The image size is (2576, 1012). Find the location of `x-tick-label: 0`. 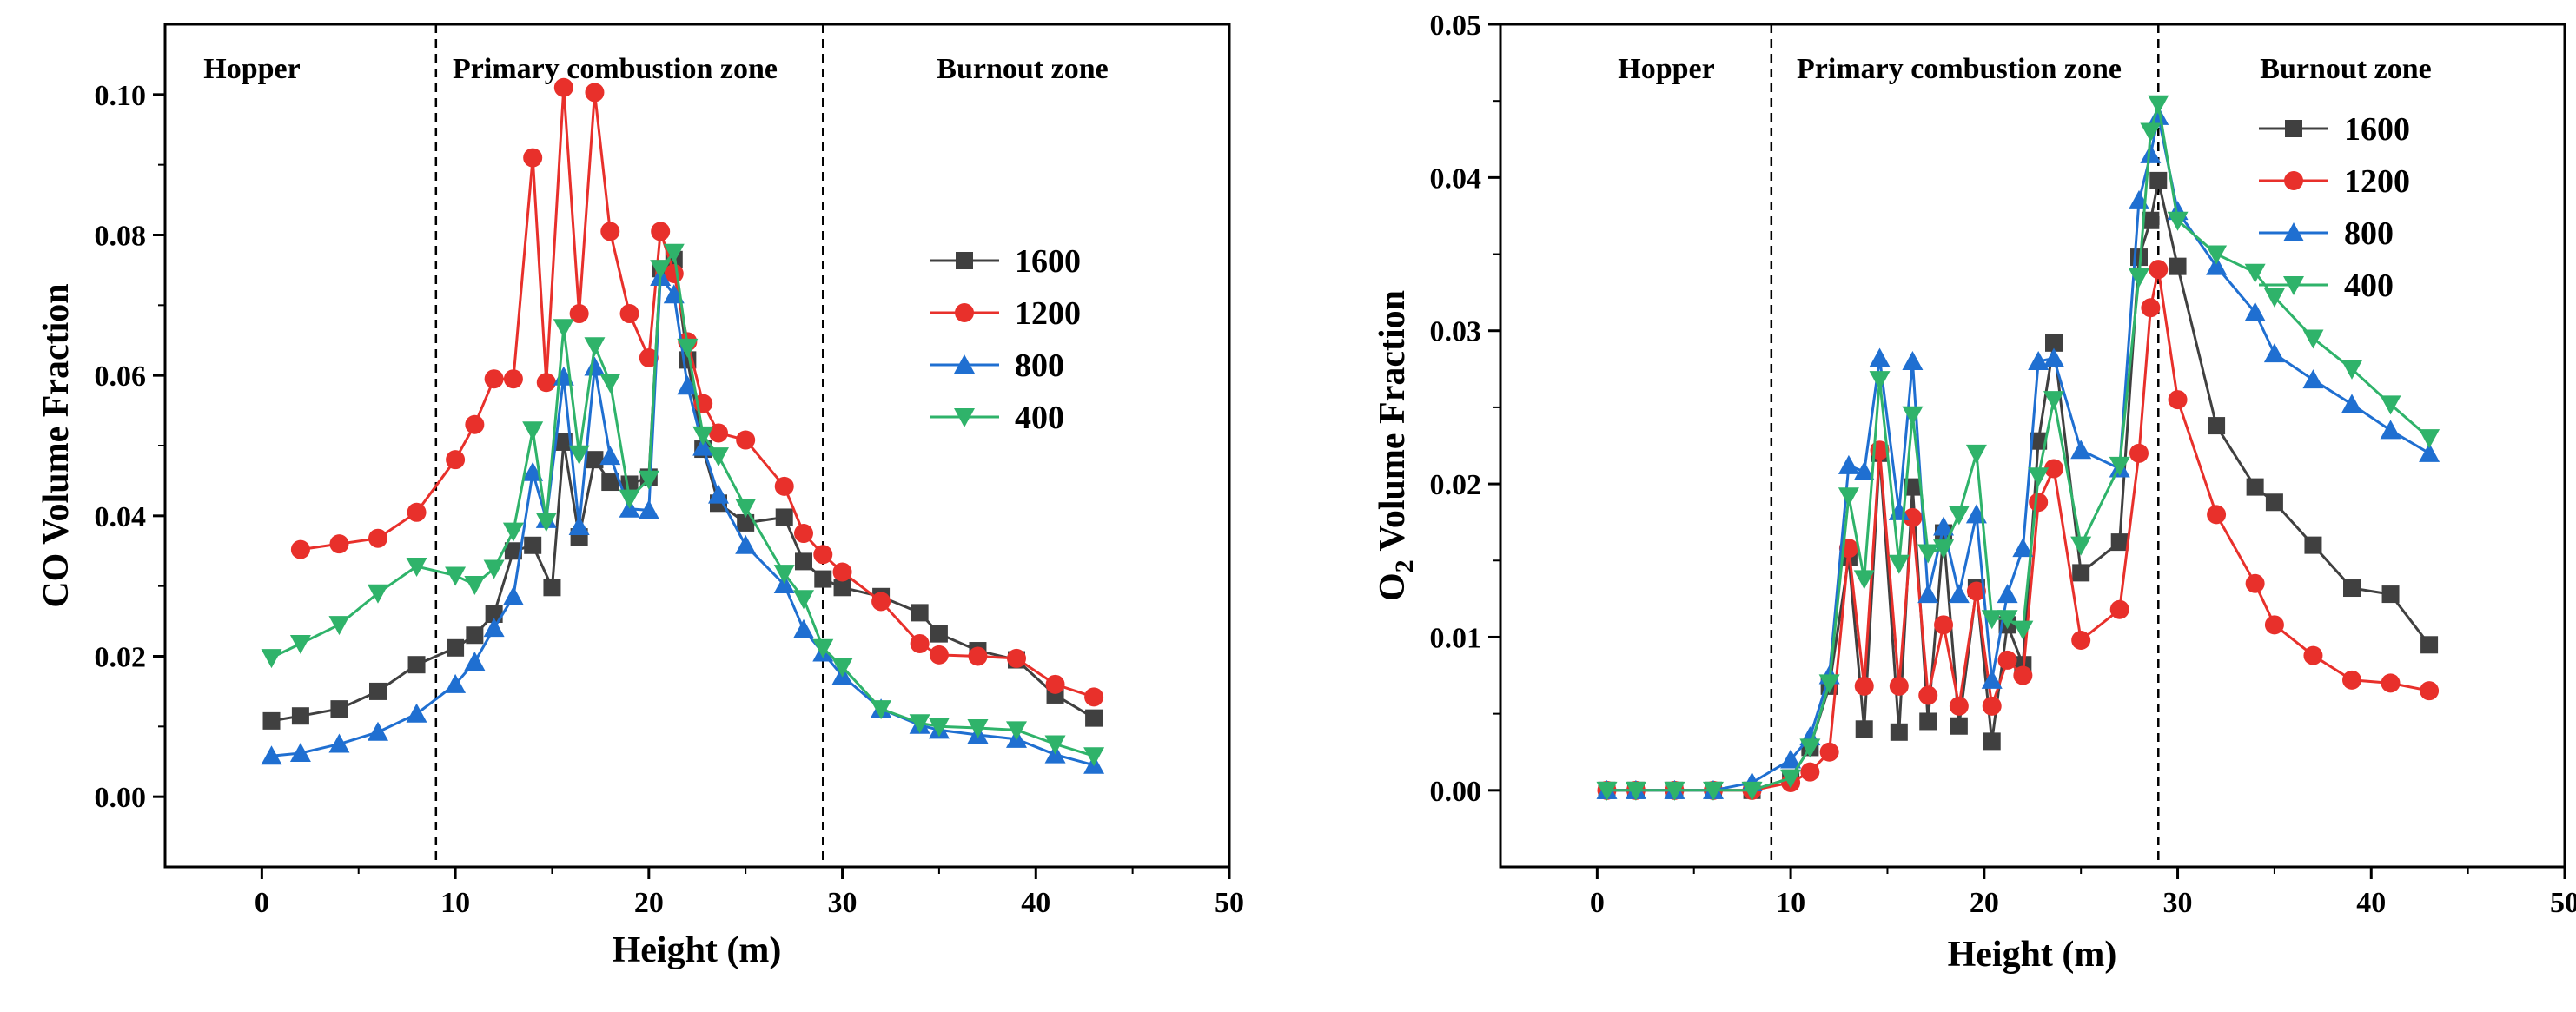

x-tick-label: 0 is located at coordinates (1597, 903).